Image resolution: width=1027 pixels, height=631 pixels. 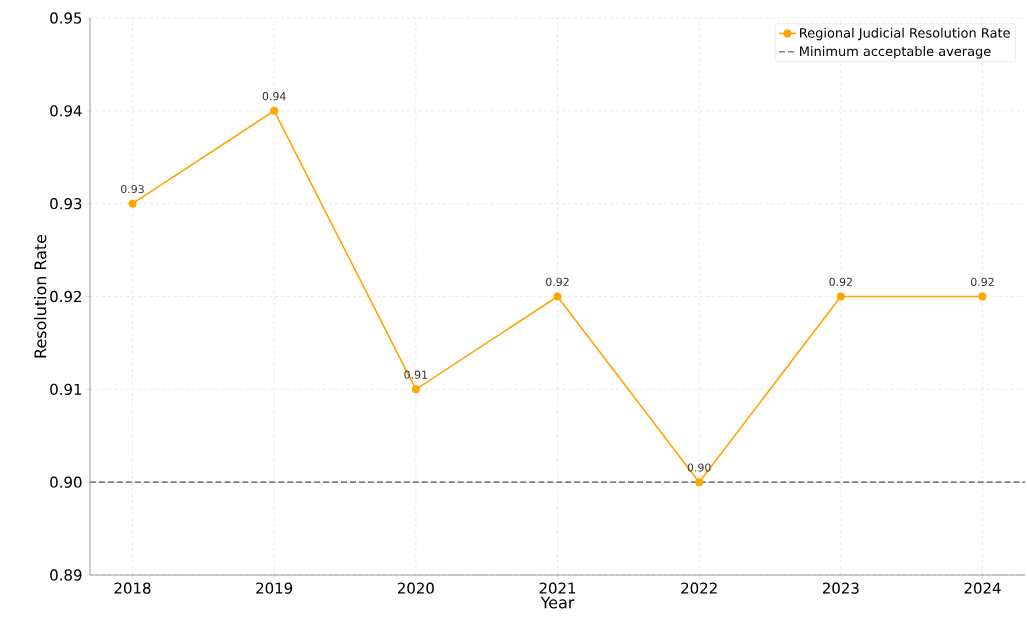 I want to click on y-tick-label: 0.90, so click(x=66, y=482).